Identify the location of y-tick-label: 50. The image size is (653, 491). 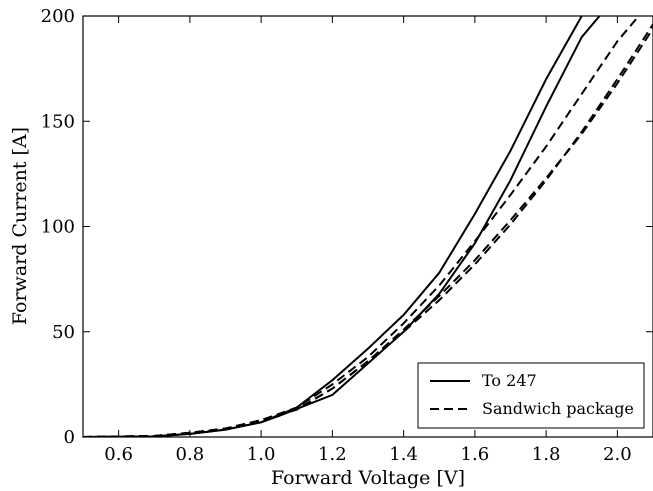
(63, 332).